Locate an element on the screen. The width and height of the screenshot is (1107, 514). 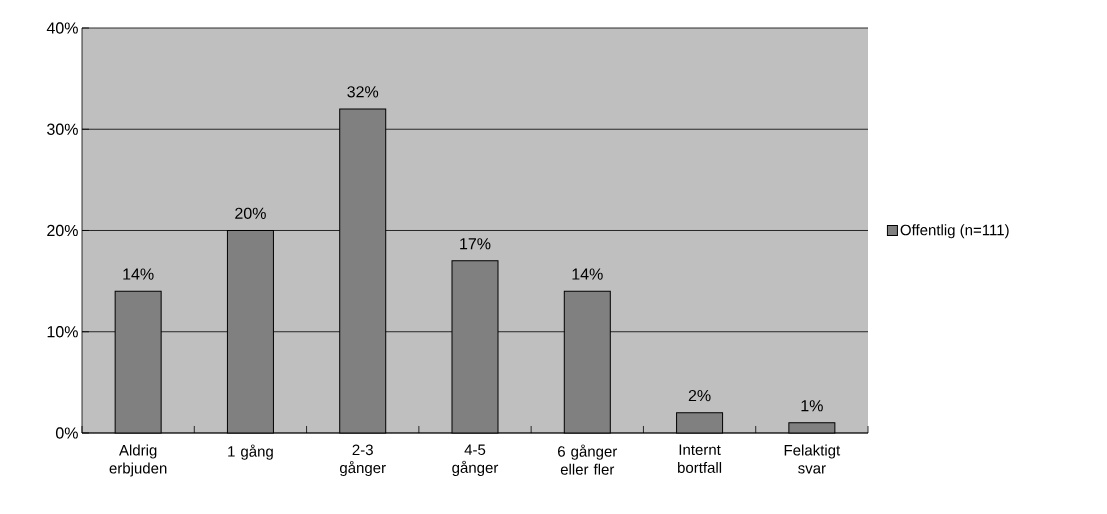
data-label: 1% is located at coordinates (812, 406).